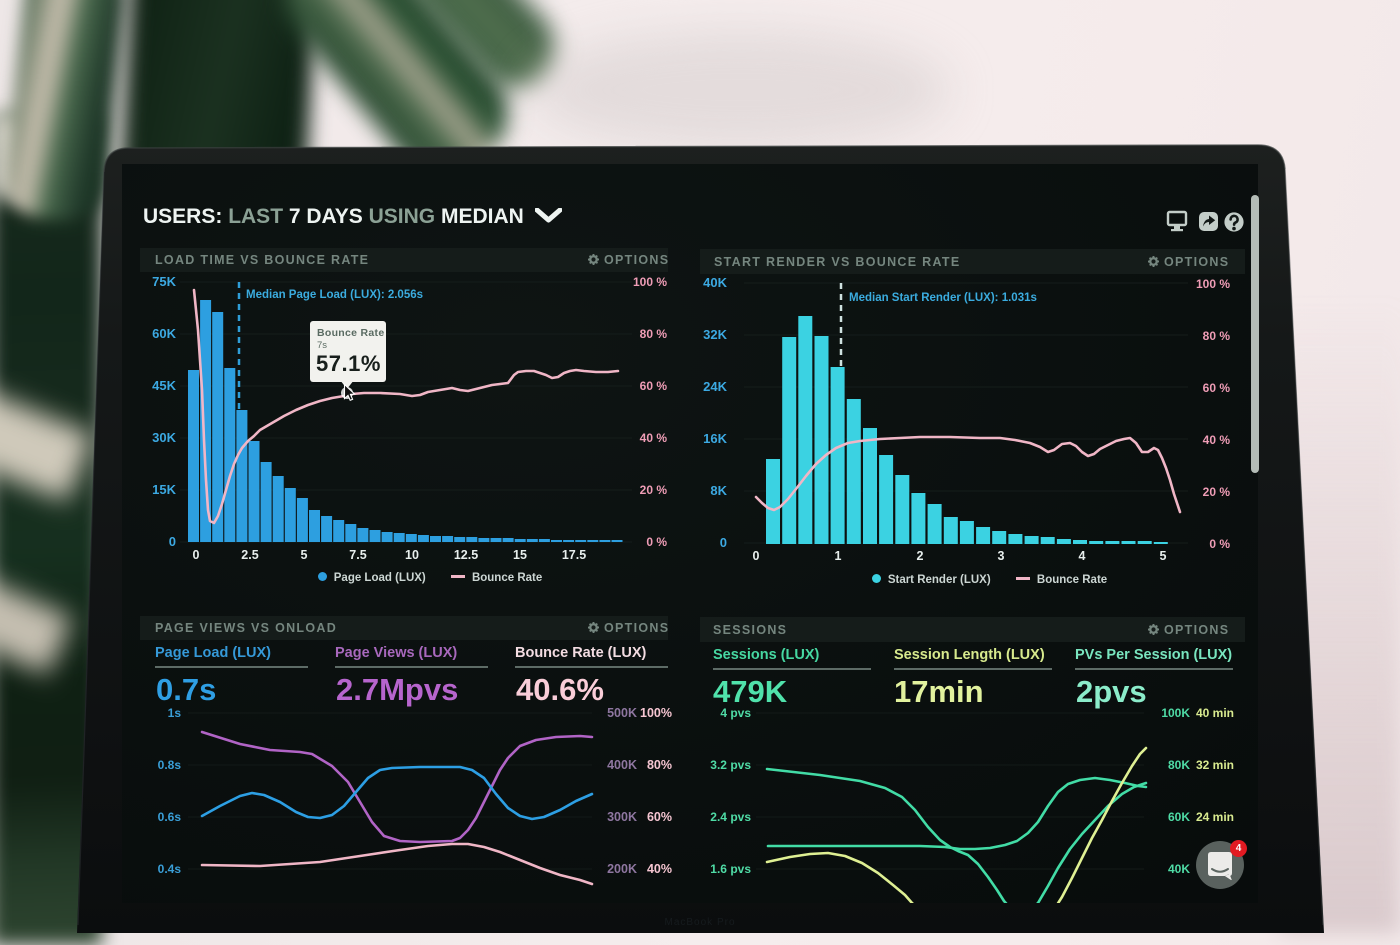 The height and width of the screenshot is (945, 1400). What do you see at coordinates (164, 437) in the screenshot?
I see `svg-text: 30K` at bounding box center [164, 437].